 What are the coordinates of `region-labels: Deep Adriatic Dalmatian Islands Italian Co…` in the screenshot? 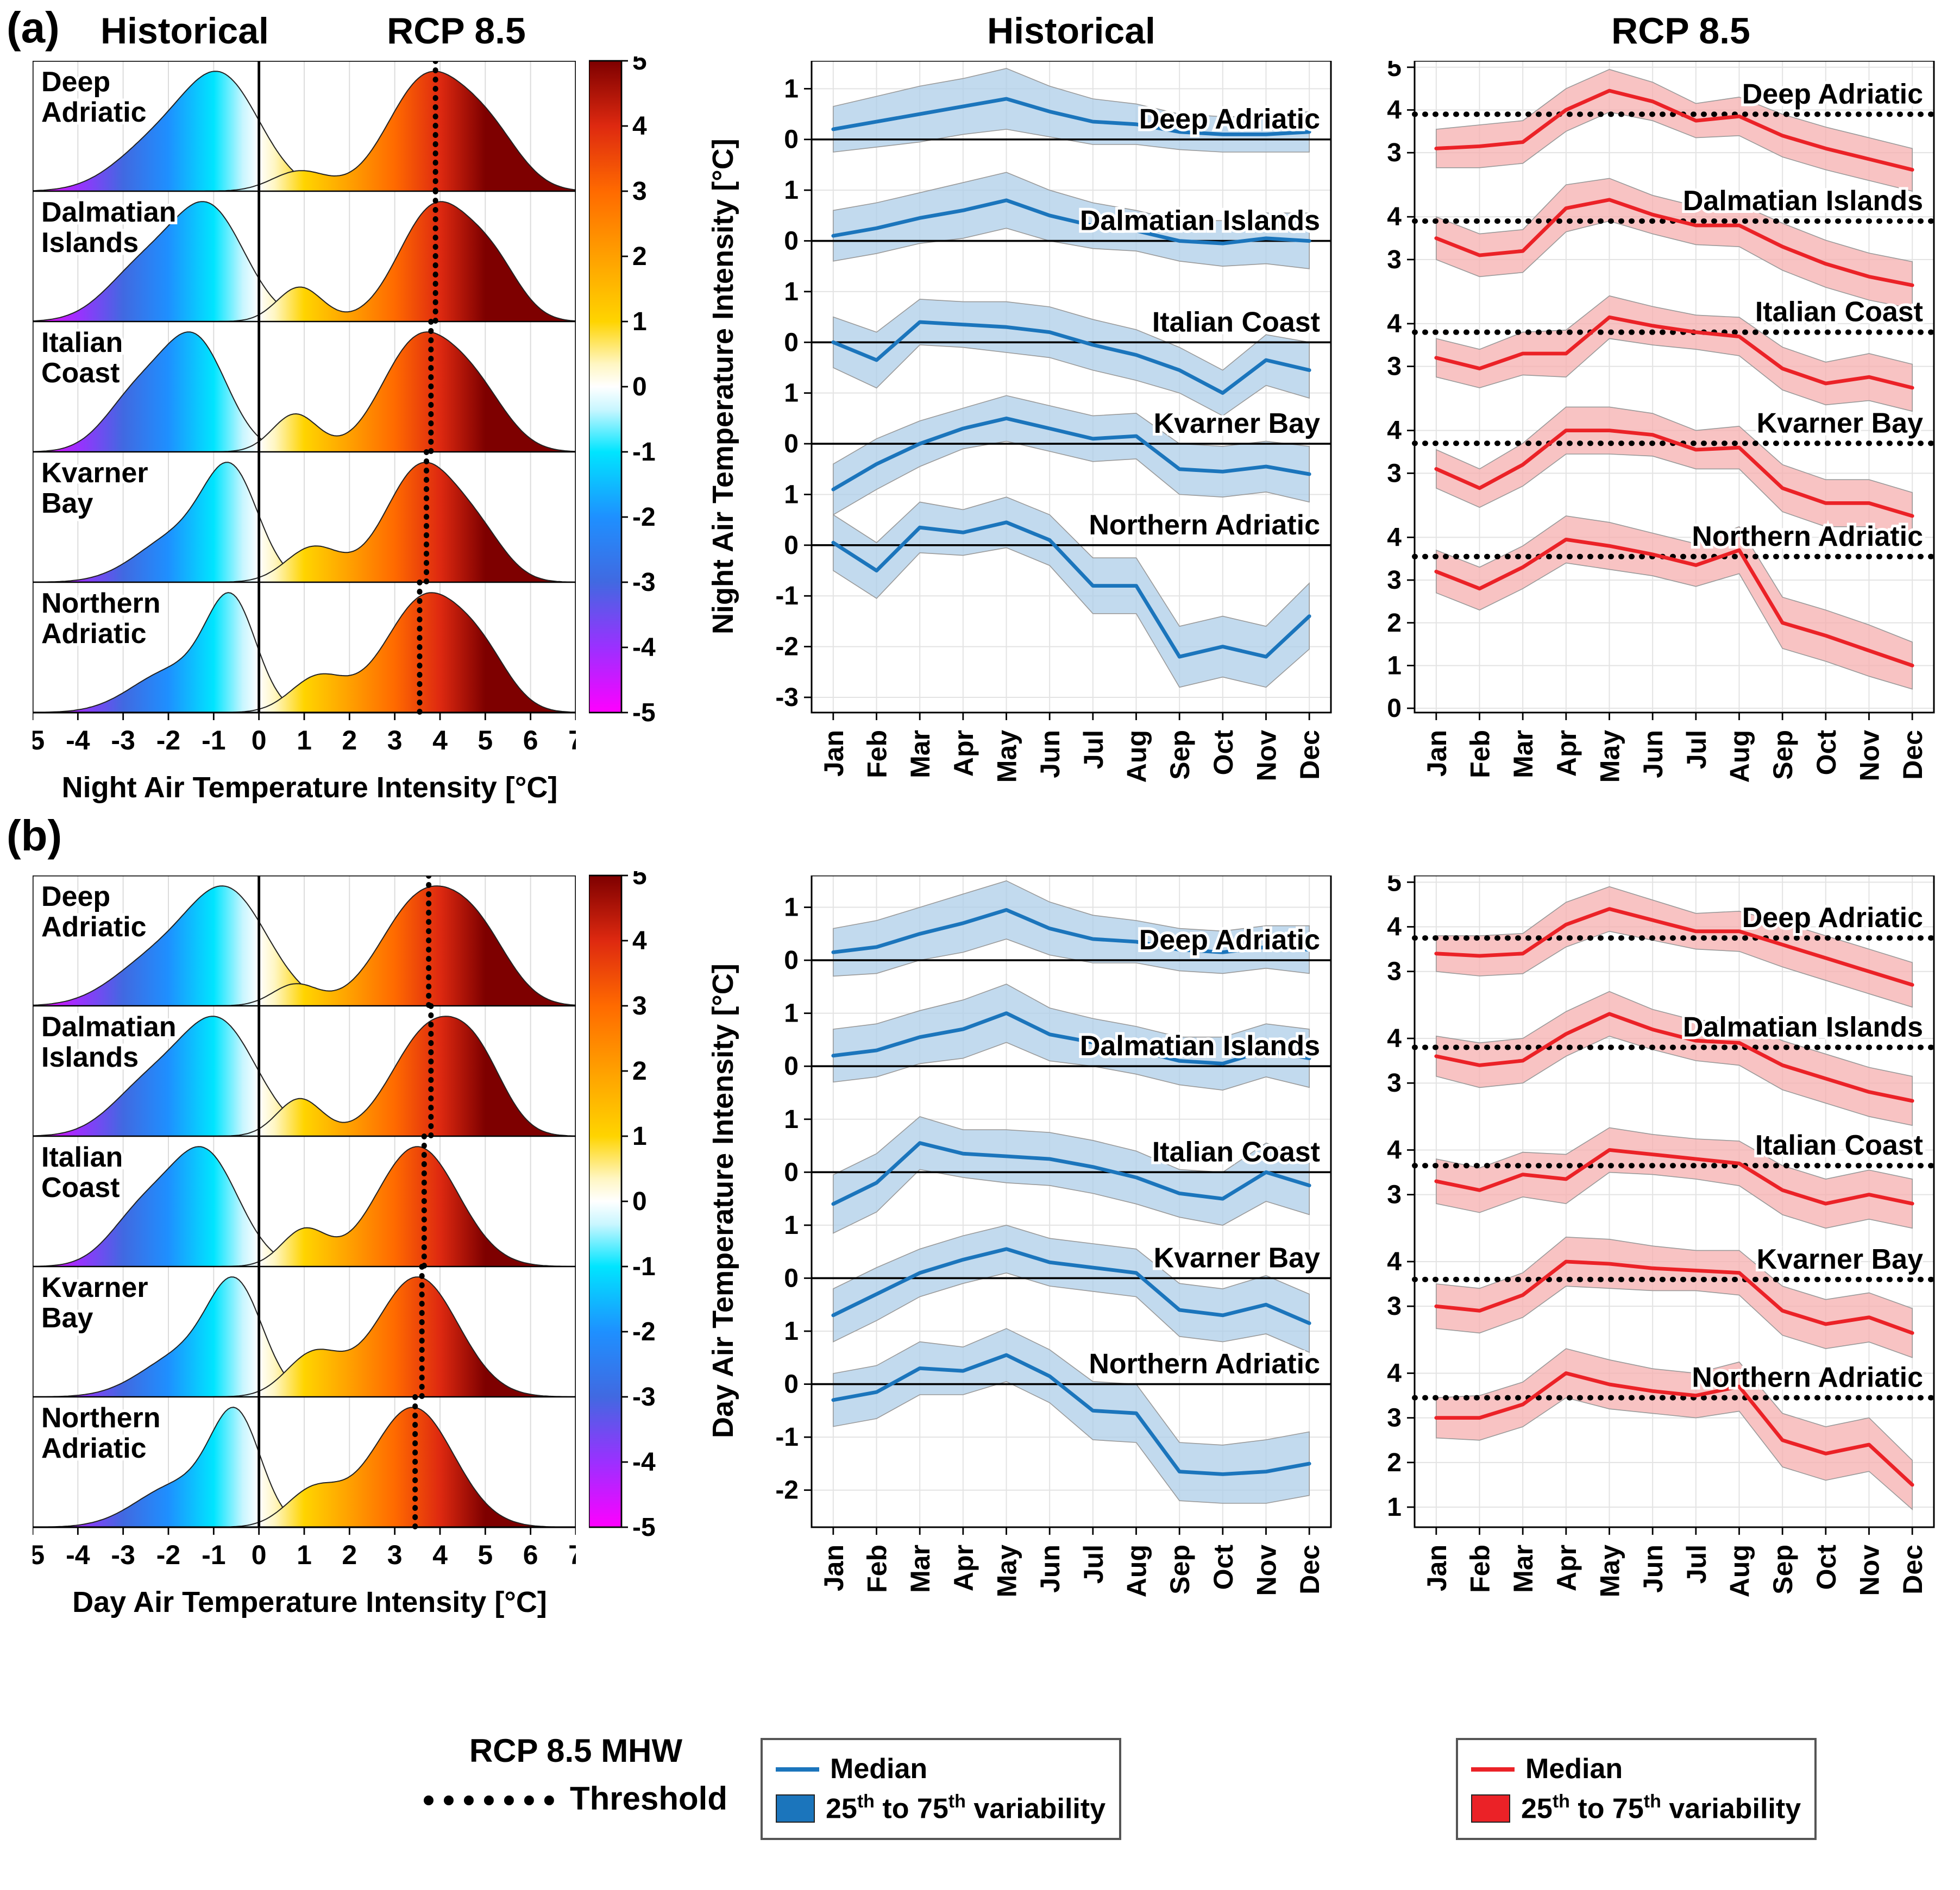 It's located at (1803, 1147).